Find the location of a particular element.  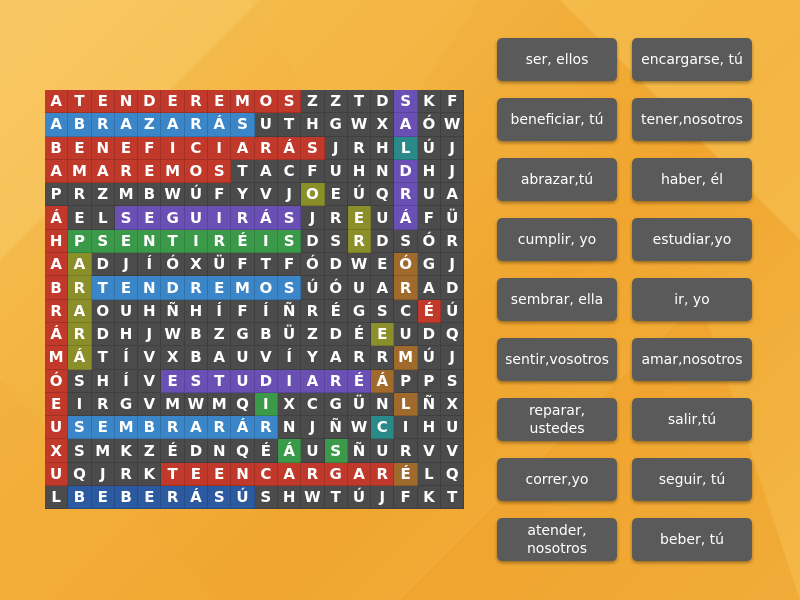

answer-card: amar,nosotros is located at coordinates (692, 359).